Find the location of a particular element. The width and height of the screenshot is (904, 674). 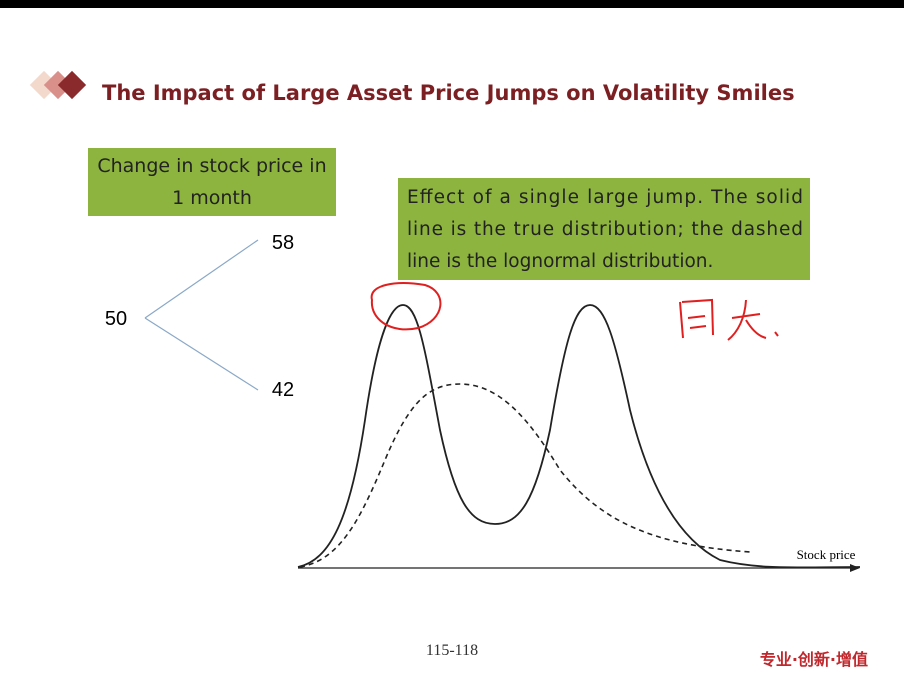

tree-down: 42 is located at coordinates (283, 390).